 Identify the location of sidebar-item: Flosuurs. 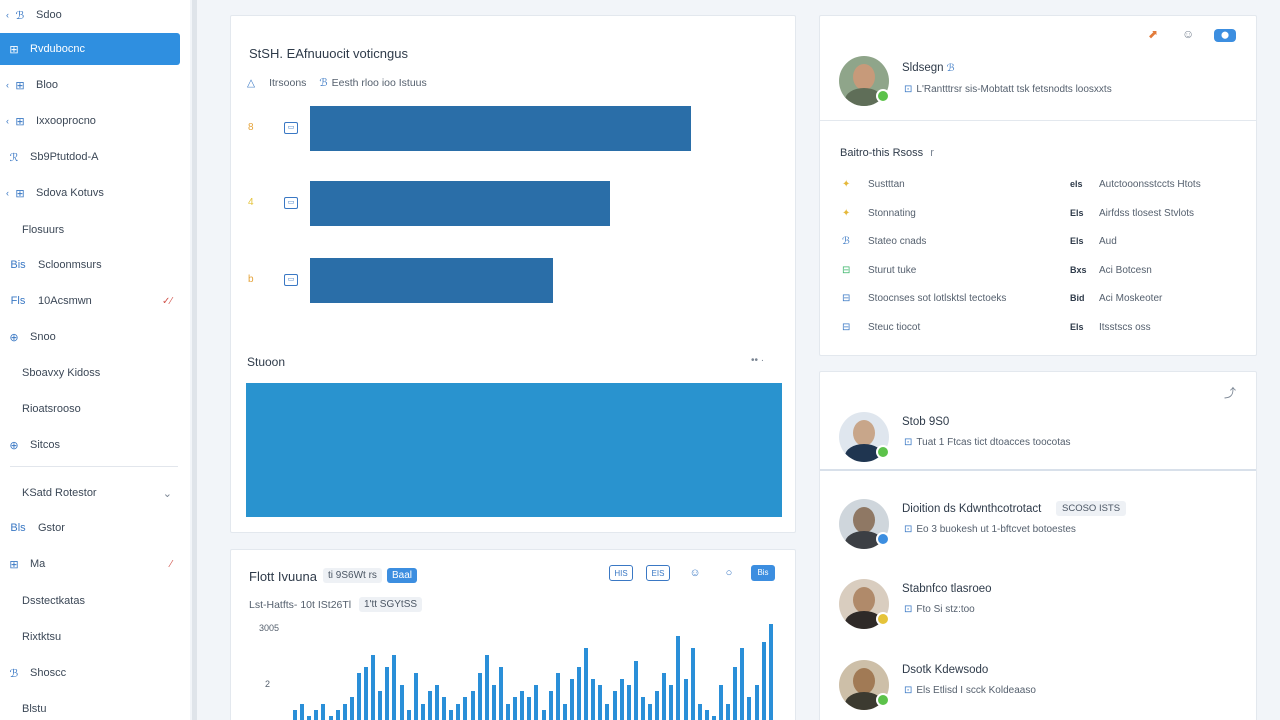
(90, 230).